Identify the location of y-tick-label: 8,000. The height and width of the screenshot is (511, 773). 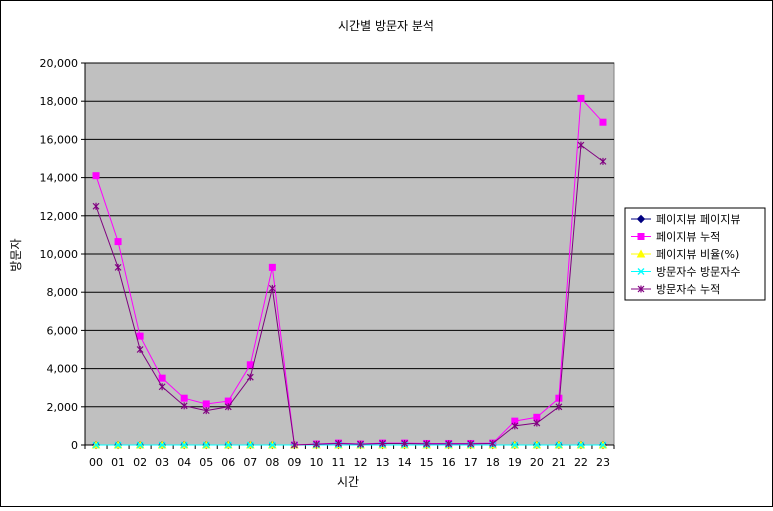
(63, 292).